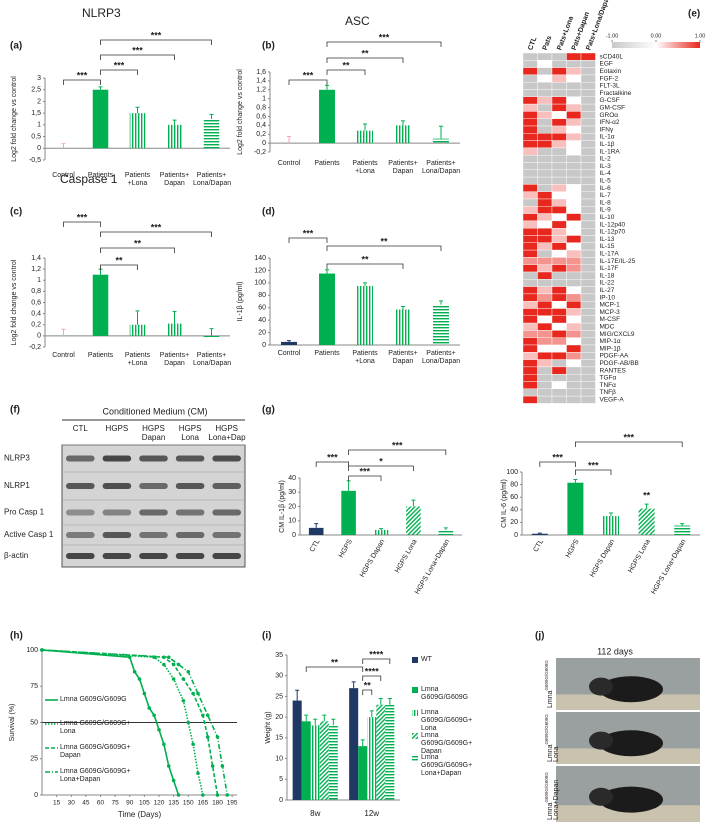 Image resolution: width=709 pixels, height=828 pixels. I want to click on y-tick-label: 0,4, so click(36, 313).